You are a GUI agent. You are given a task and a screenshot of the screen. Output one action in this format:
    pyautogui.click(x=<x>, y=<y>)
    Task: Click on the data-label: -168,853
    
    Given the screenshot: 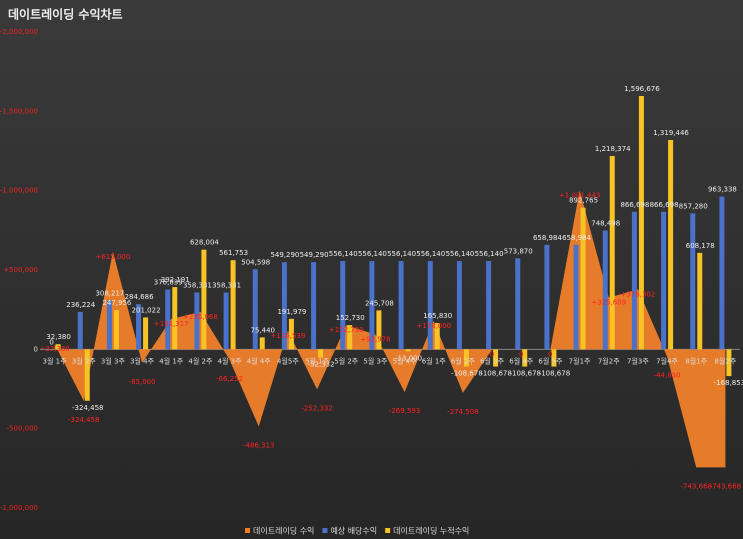 What is the action you would take?
    pyautogui.click(x=728, y=383)
    